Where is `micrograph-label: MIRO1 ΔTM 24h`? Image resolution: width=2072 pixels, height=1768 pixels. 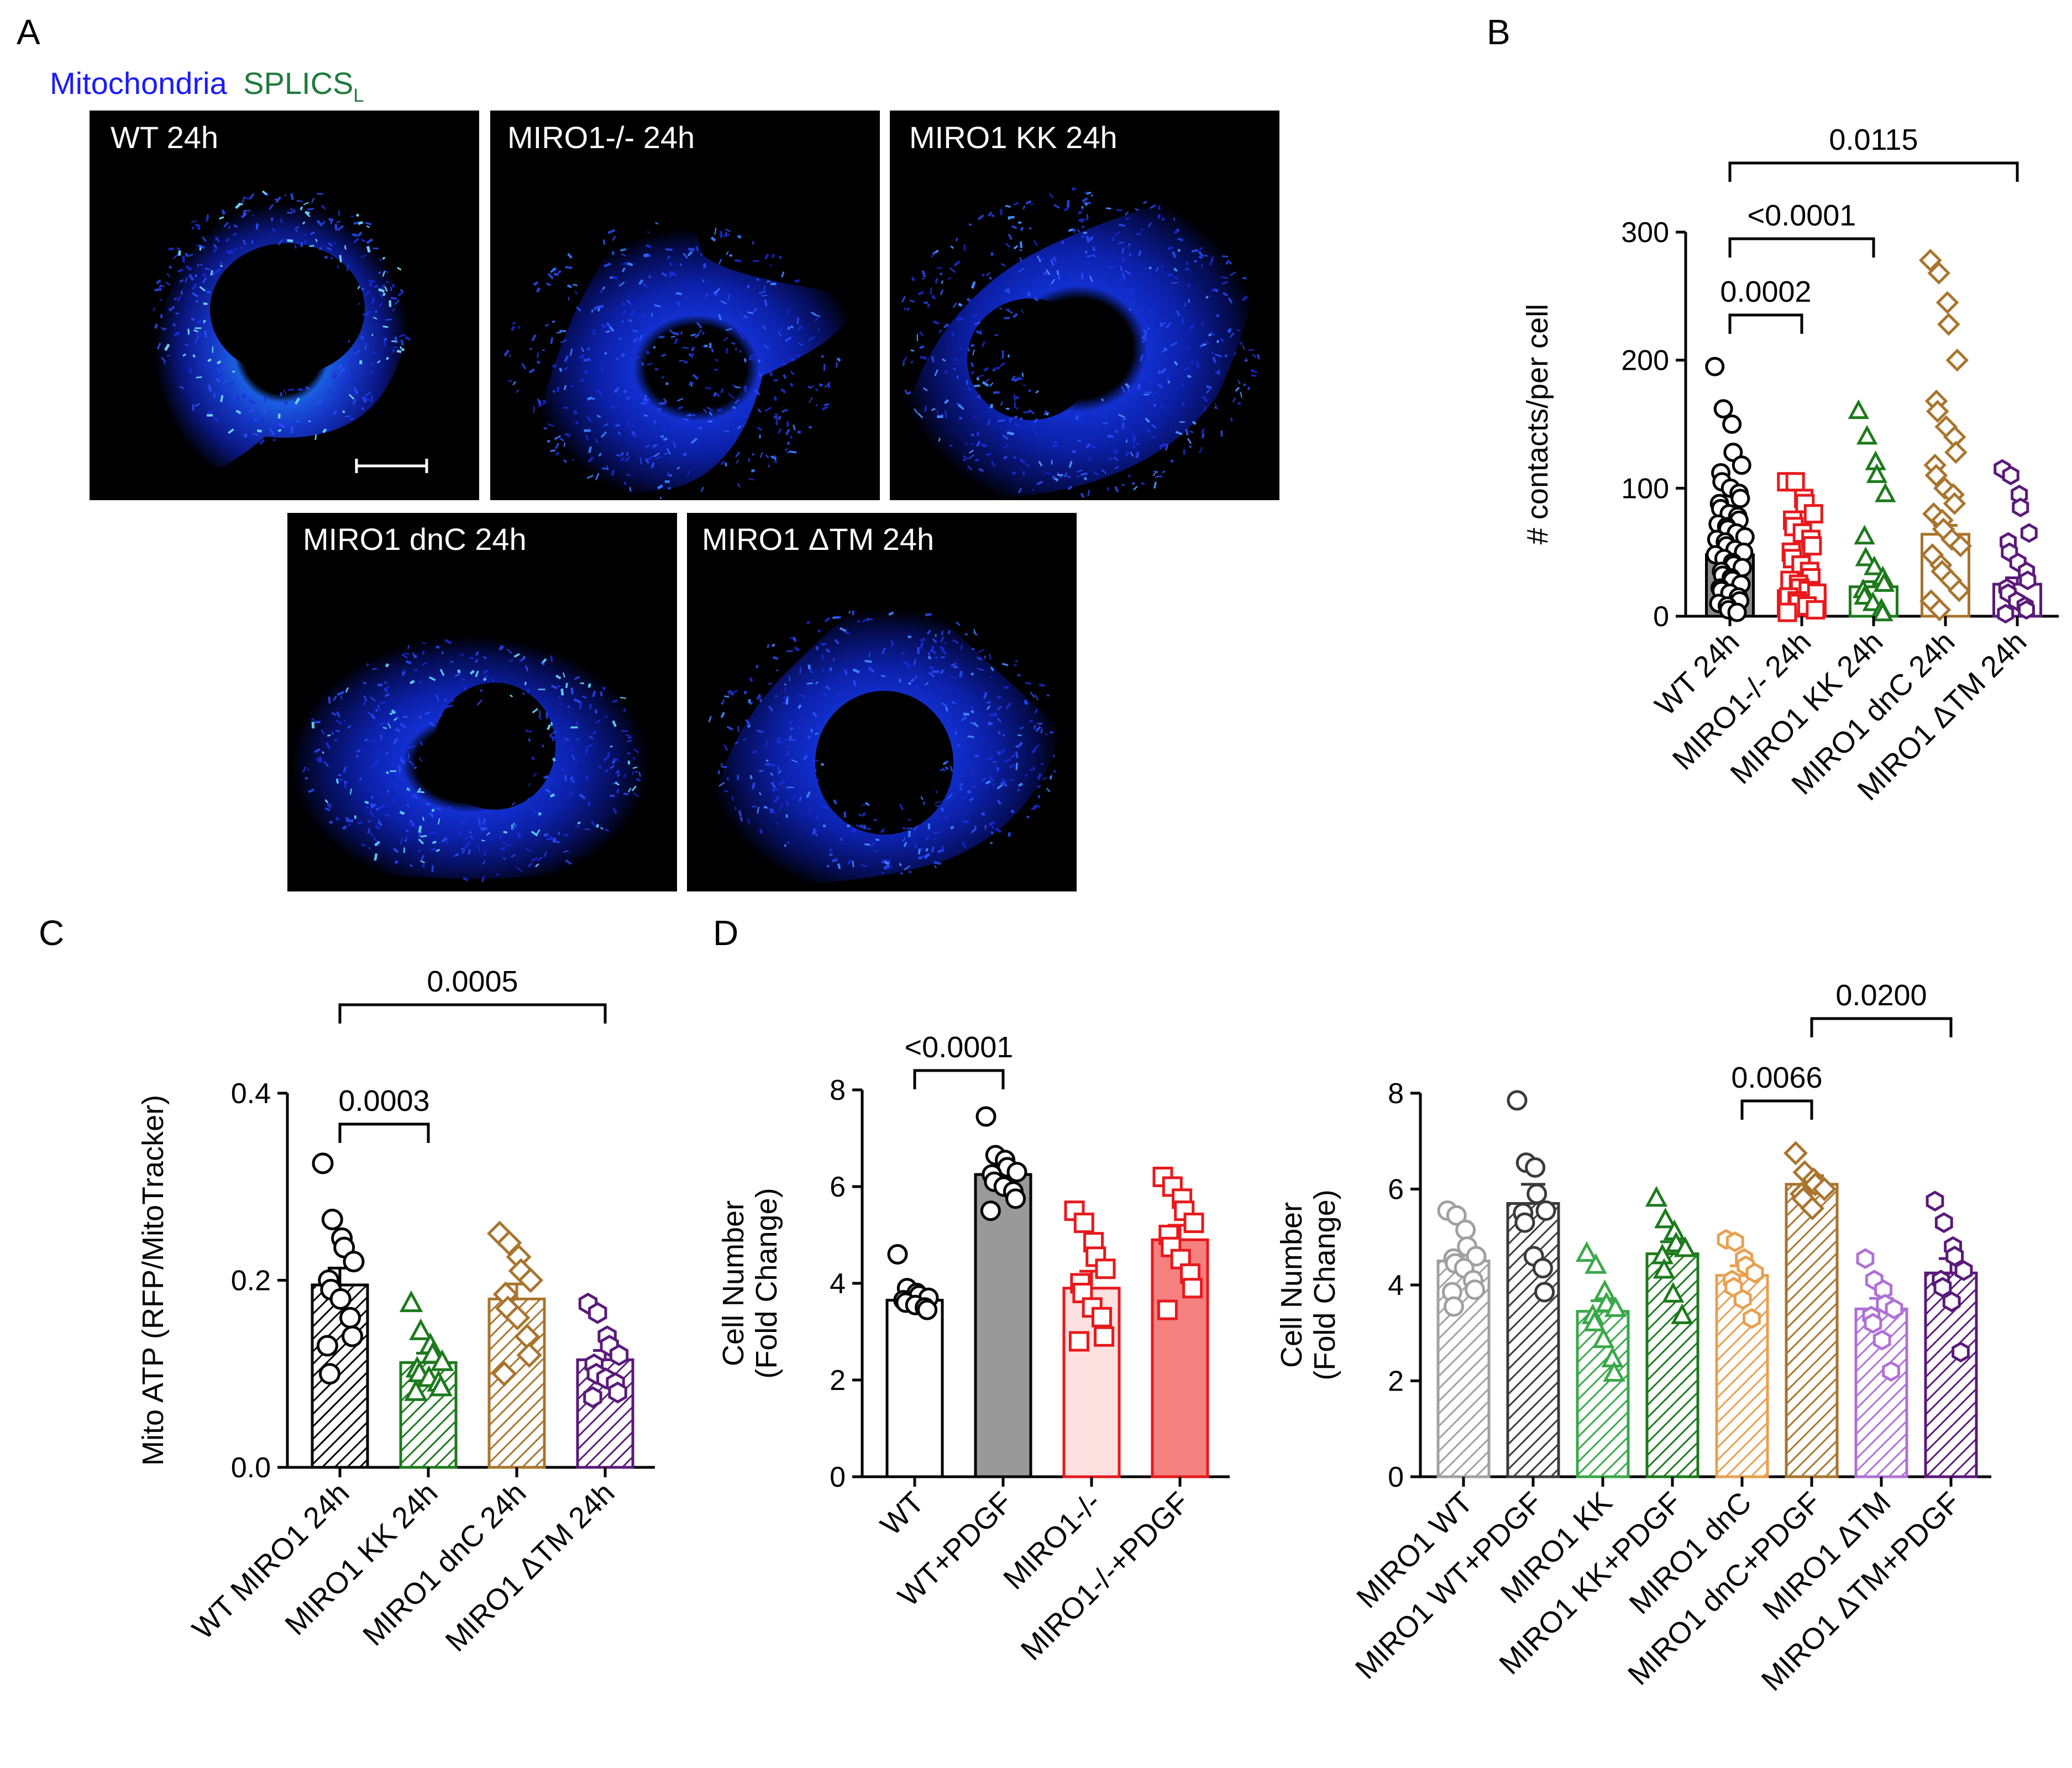
micrograph-label: MIRO1 ΔTM 24h is located at coordinates (818, 539).